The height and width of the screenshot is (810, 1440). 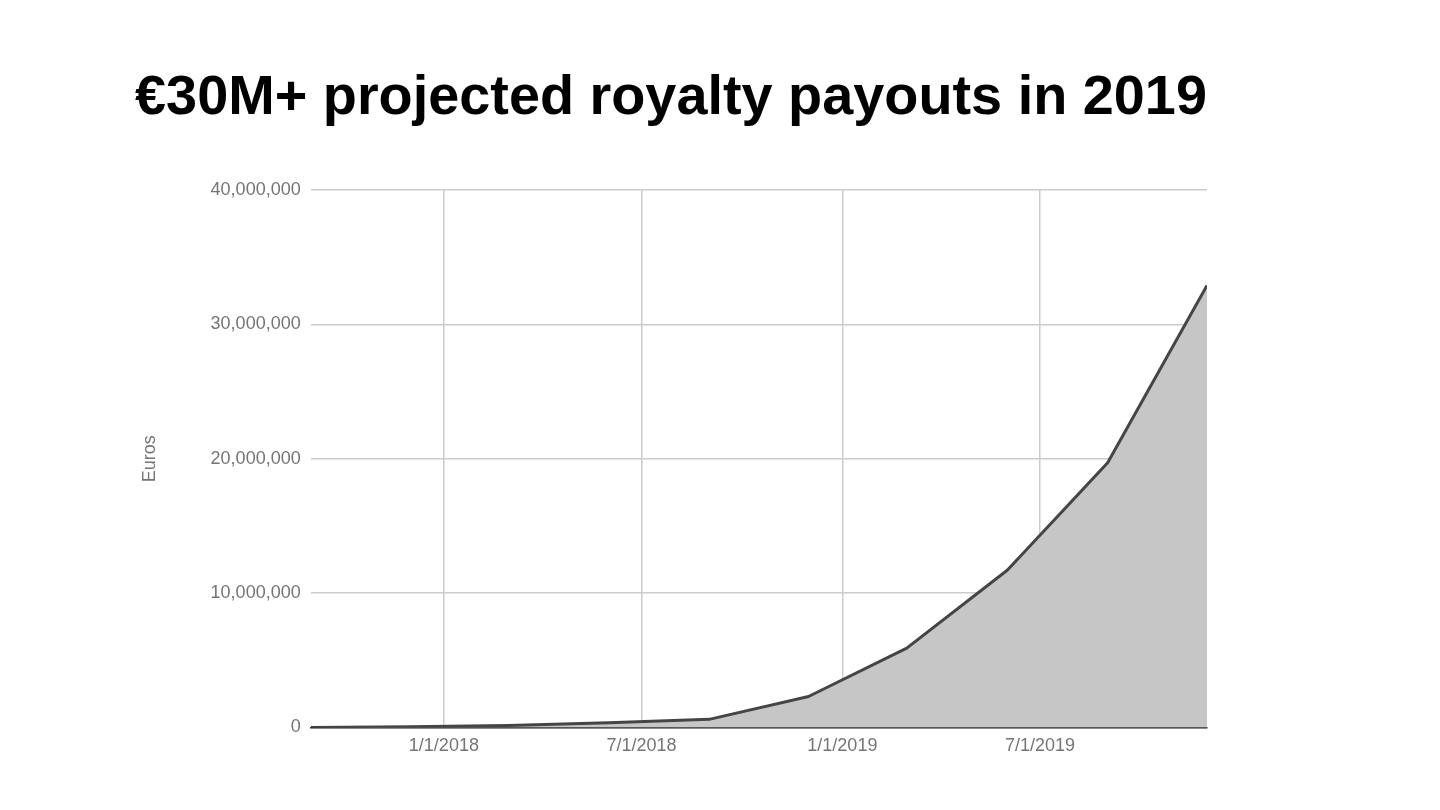 I want to click on x-tick-label: 7/1/2019, so click(x=1039, y=745).